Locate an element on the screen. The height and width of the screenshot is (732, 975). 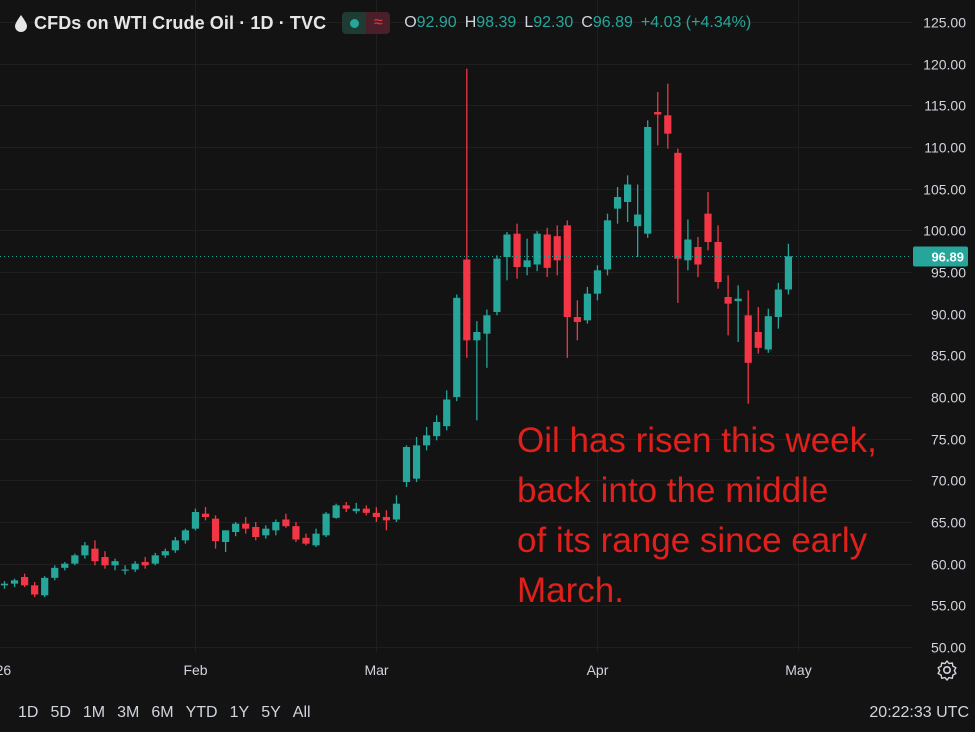
range-all-button: All is located at coordinates (301, 712).